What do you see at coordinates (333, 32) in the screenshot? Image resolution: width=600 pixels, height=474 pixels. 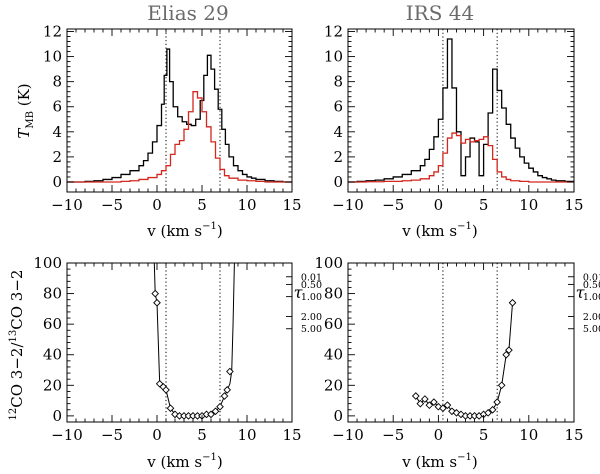 I see `y-tick-label: 12` at bounding box center [333, 32].